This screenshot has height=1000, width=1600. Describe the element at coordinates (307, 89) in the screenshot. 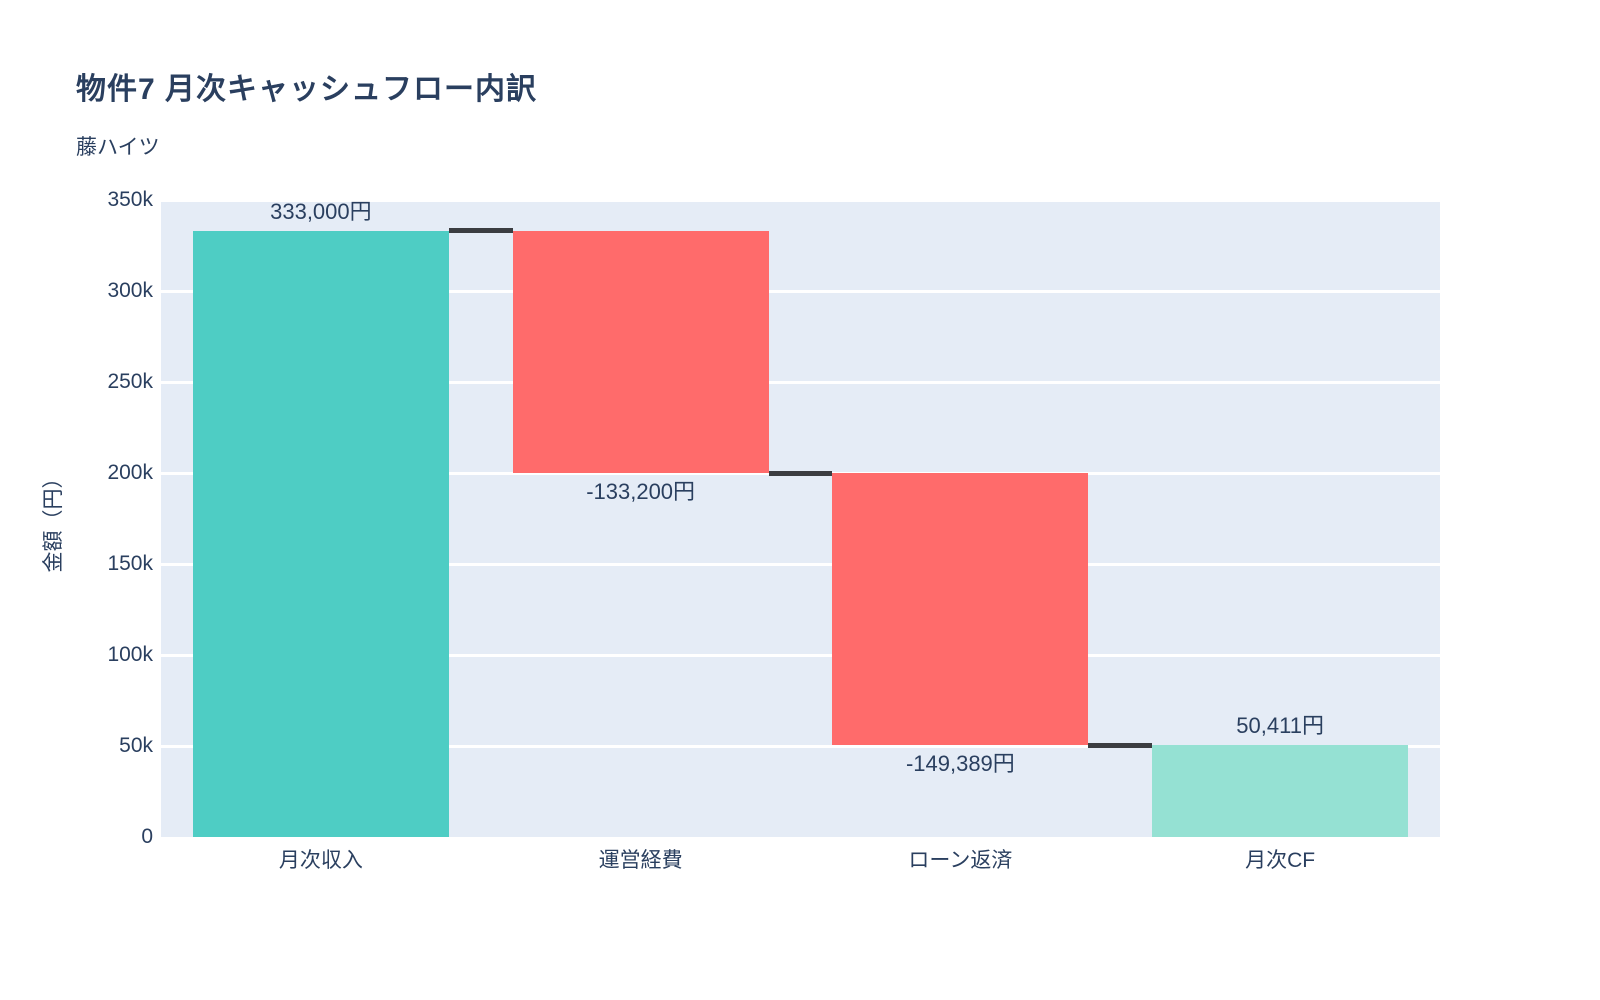

I see `chart-title: 物件7 月次キャッシュフロー内訳` at that location.